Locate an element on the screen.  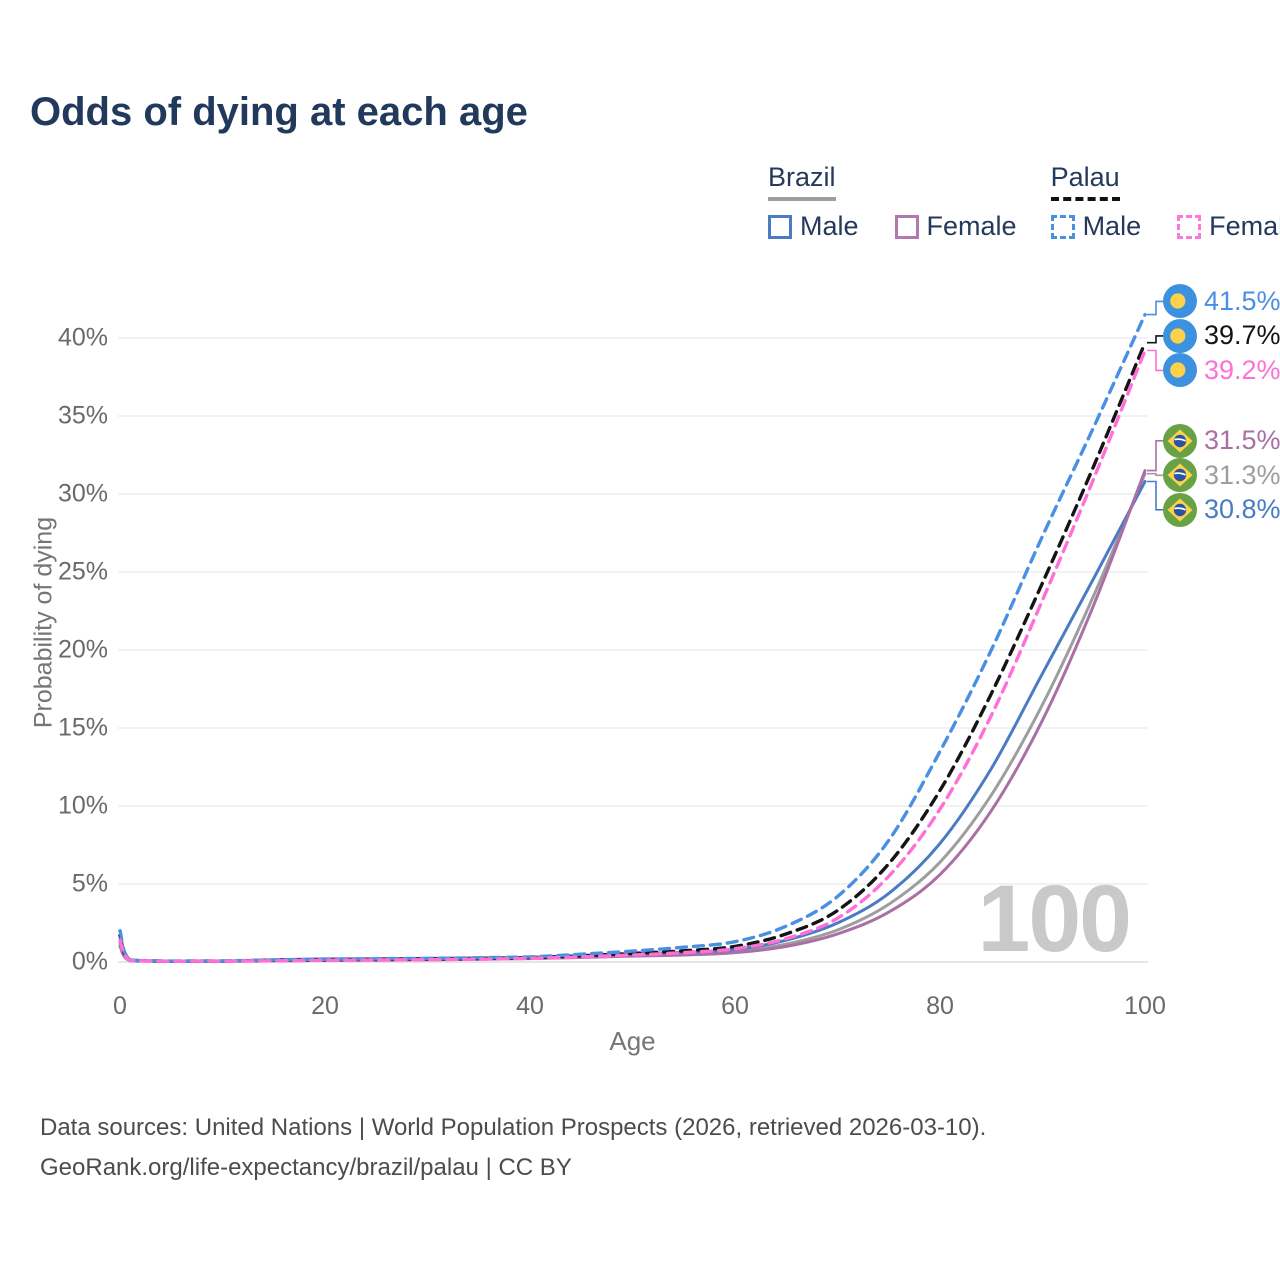
legend-items-brazil: Male Female is located at coordinates (892, 226).